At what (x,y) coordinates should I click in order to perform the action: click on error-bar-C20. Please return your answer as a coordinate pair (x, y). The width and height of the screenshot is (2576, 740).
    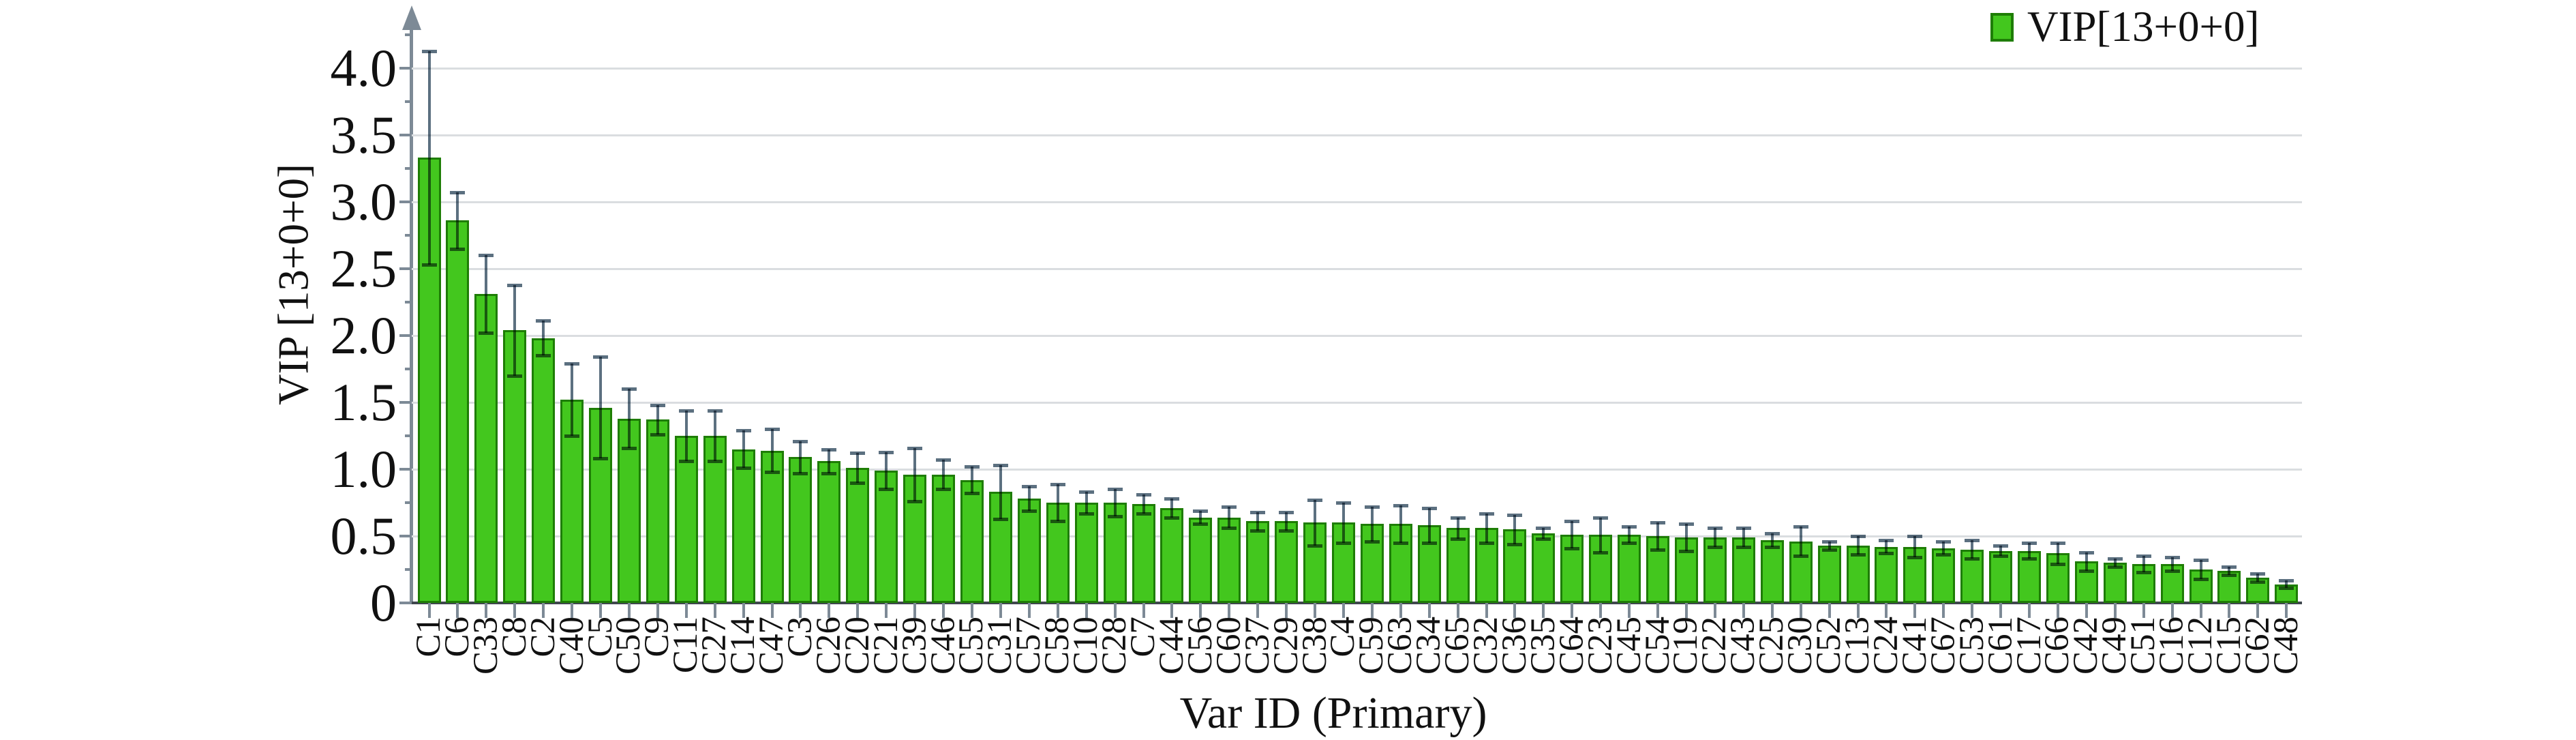
    Looking at the image, I should click on (858, 468).